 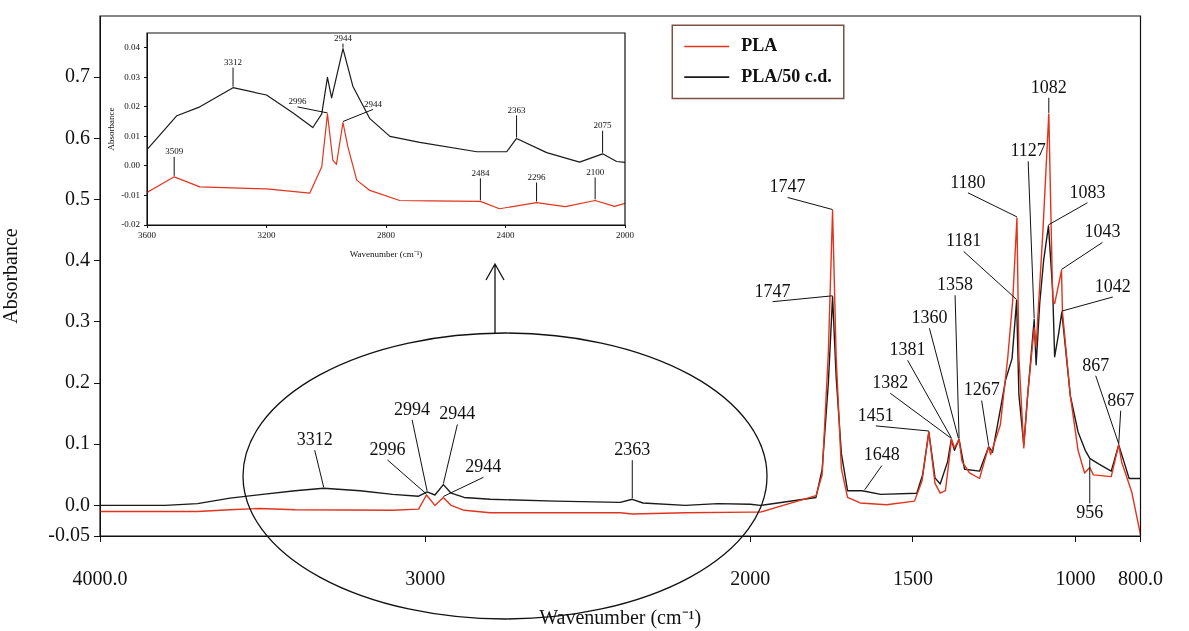 What do you see at coordinates (77, 197) in the screenshot?
I see `y-tick-label: 0.5` at bounding box center [77, 197].